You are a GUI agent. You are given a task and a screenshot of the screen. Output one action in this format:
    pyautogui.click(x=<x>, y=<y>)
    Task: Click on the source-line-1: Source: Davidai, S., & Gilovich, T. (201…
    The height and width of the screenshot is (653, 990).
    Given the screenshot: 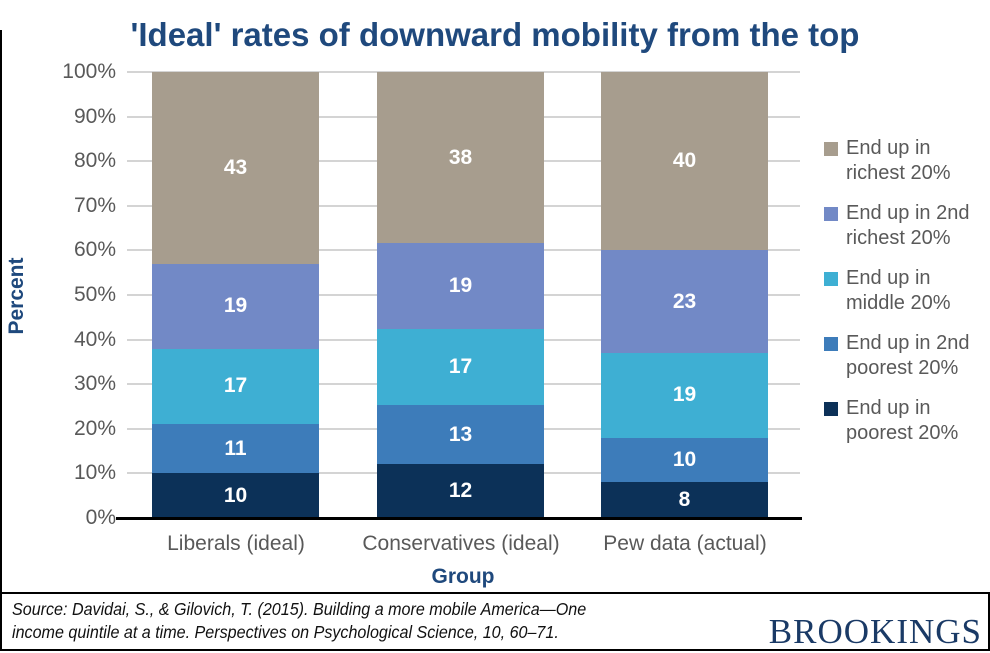 What is the action you would take?
    pyautogui.click(x=299, y=609)
    